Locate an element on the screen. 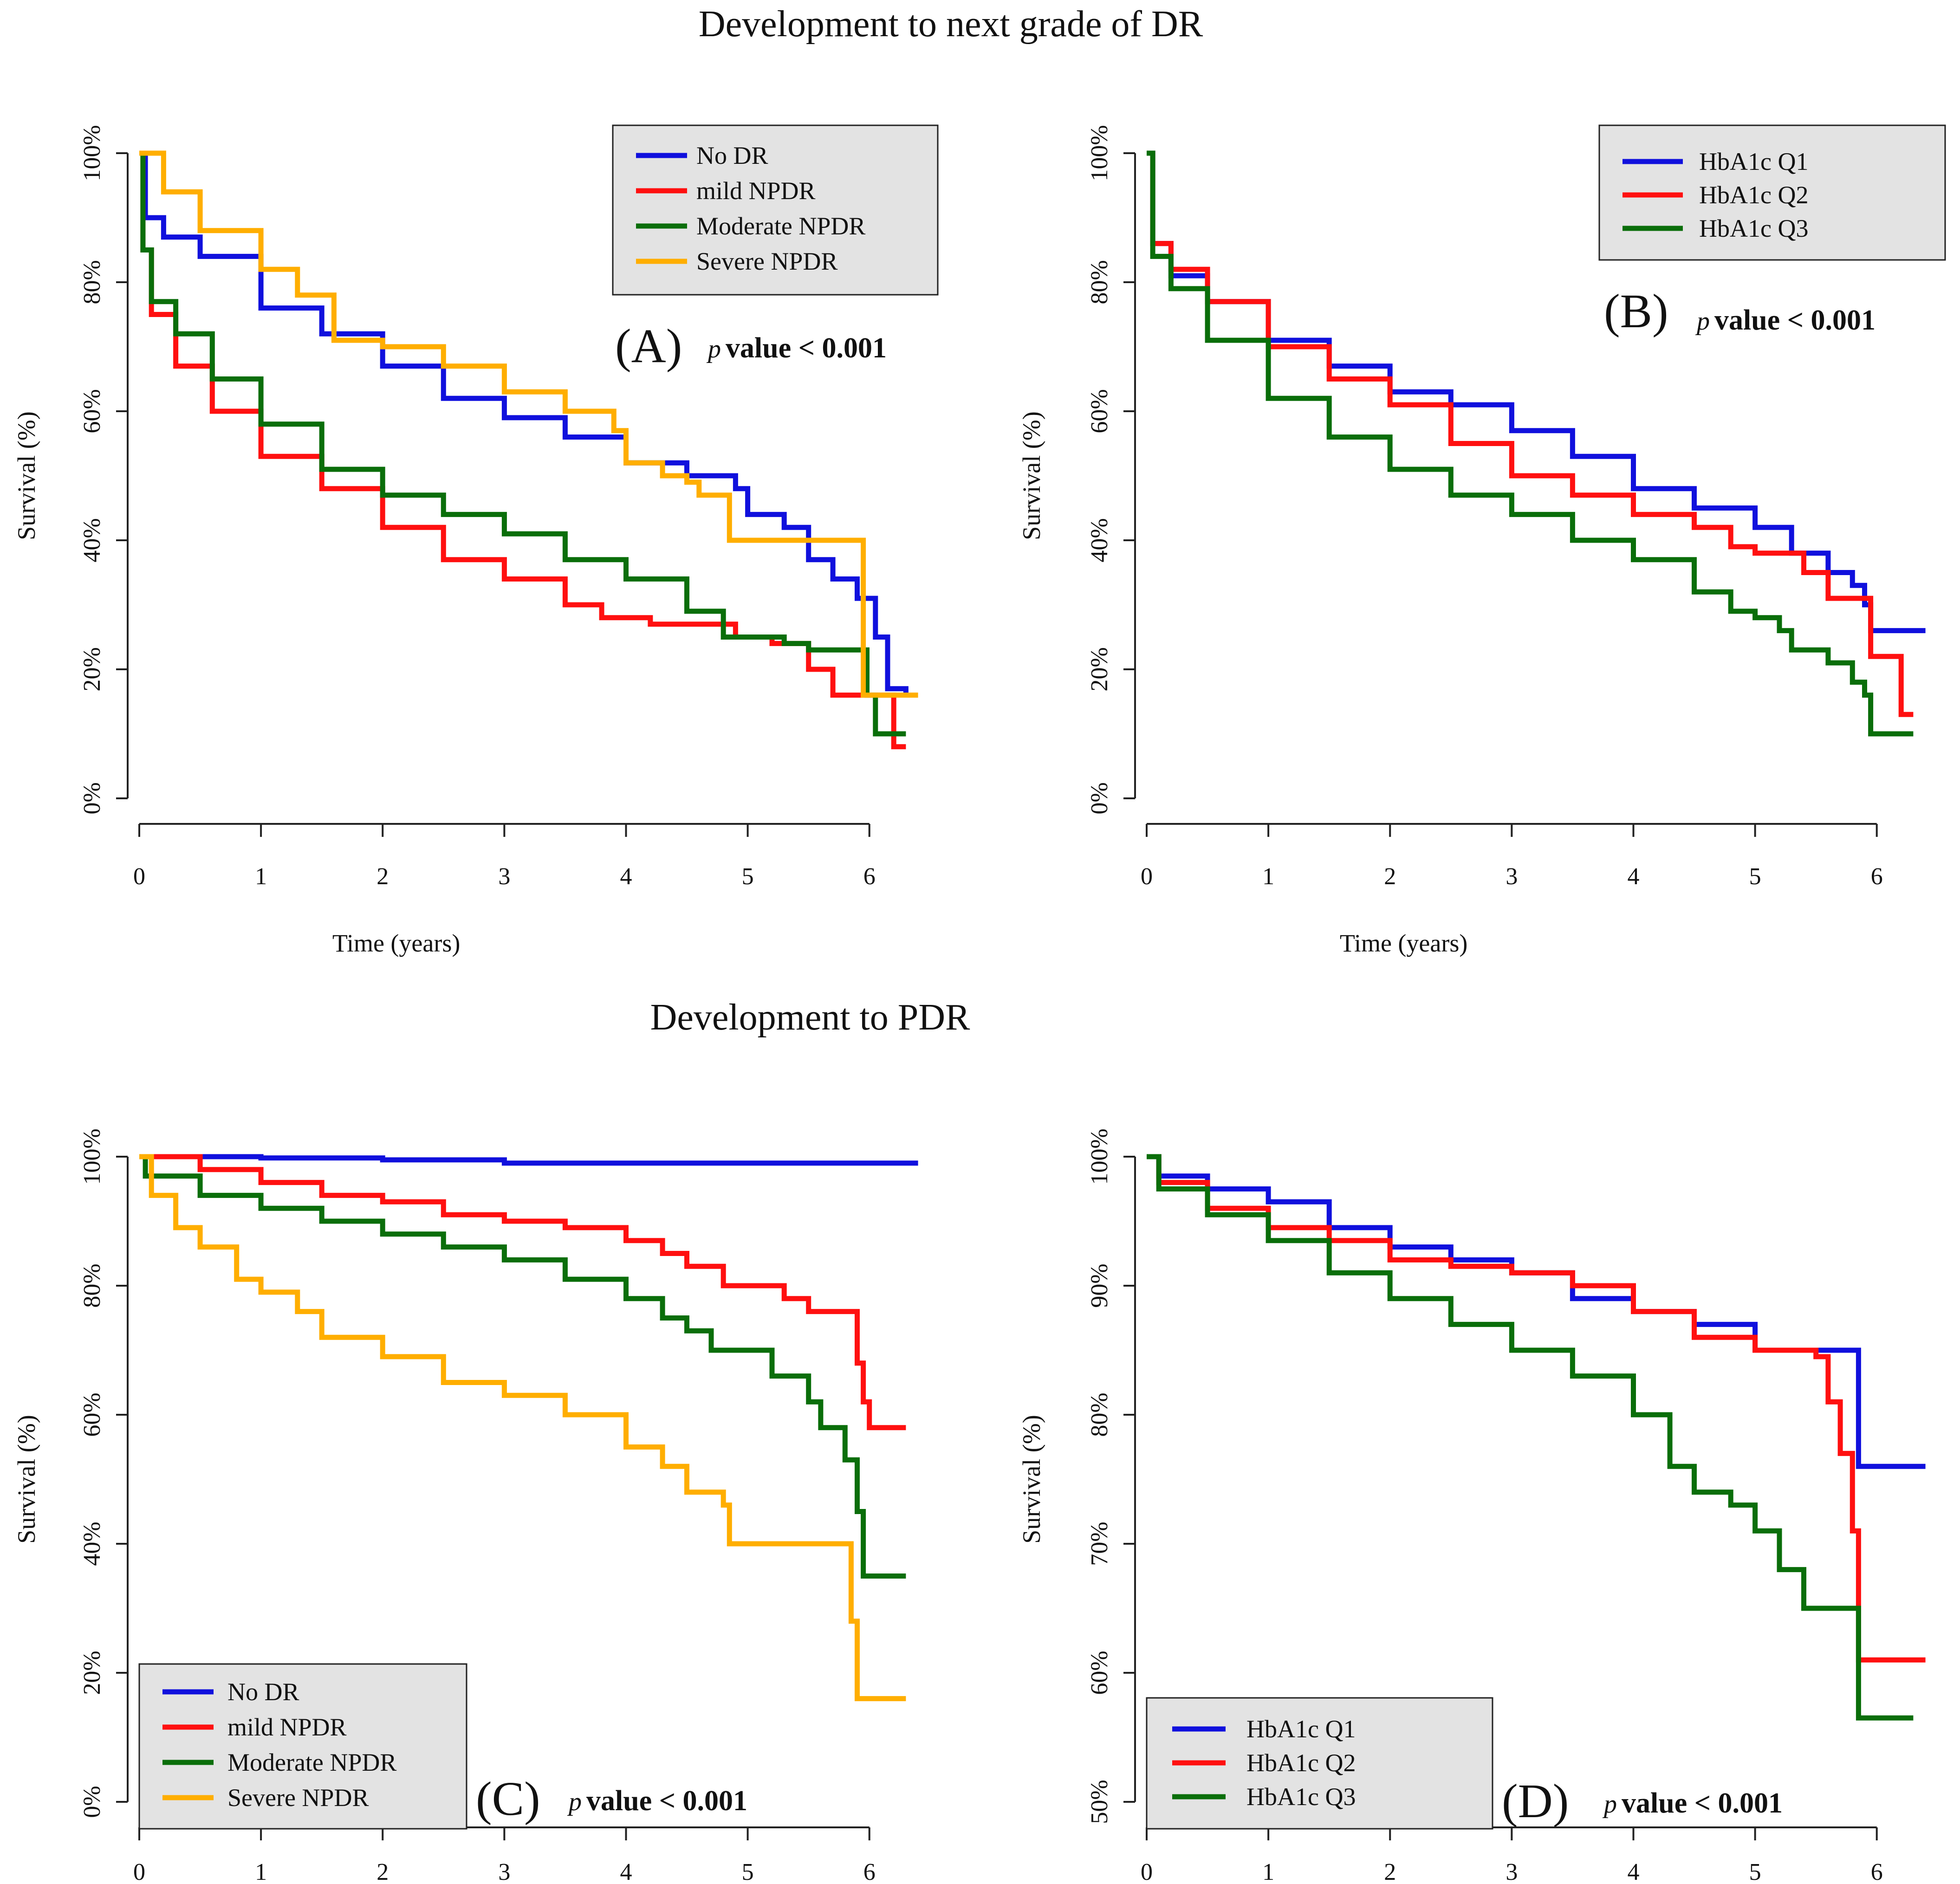  panel-d-curve-hba1c-q1 is located at coordinates (1536, 1311).